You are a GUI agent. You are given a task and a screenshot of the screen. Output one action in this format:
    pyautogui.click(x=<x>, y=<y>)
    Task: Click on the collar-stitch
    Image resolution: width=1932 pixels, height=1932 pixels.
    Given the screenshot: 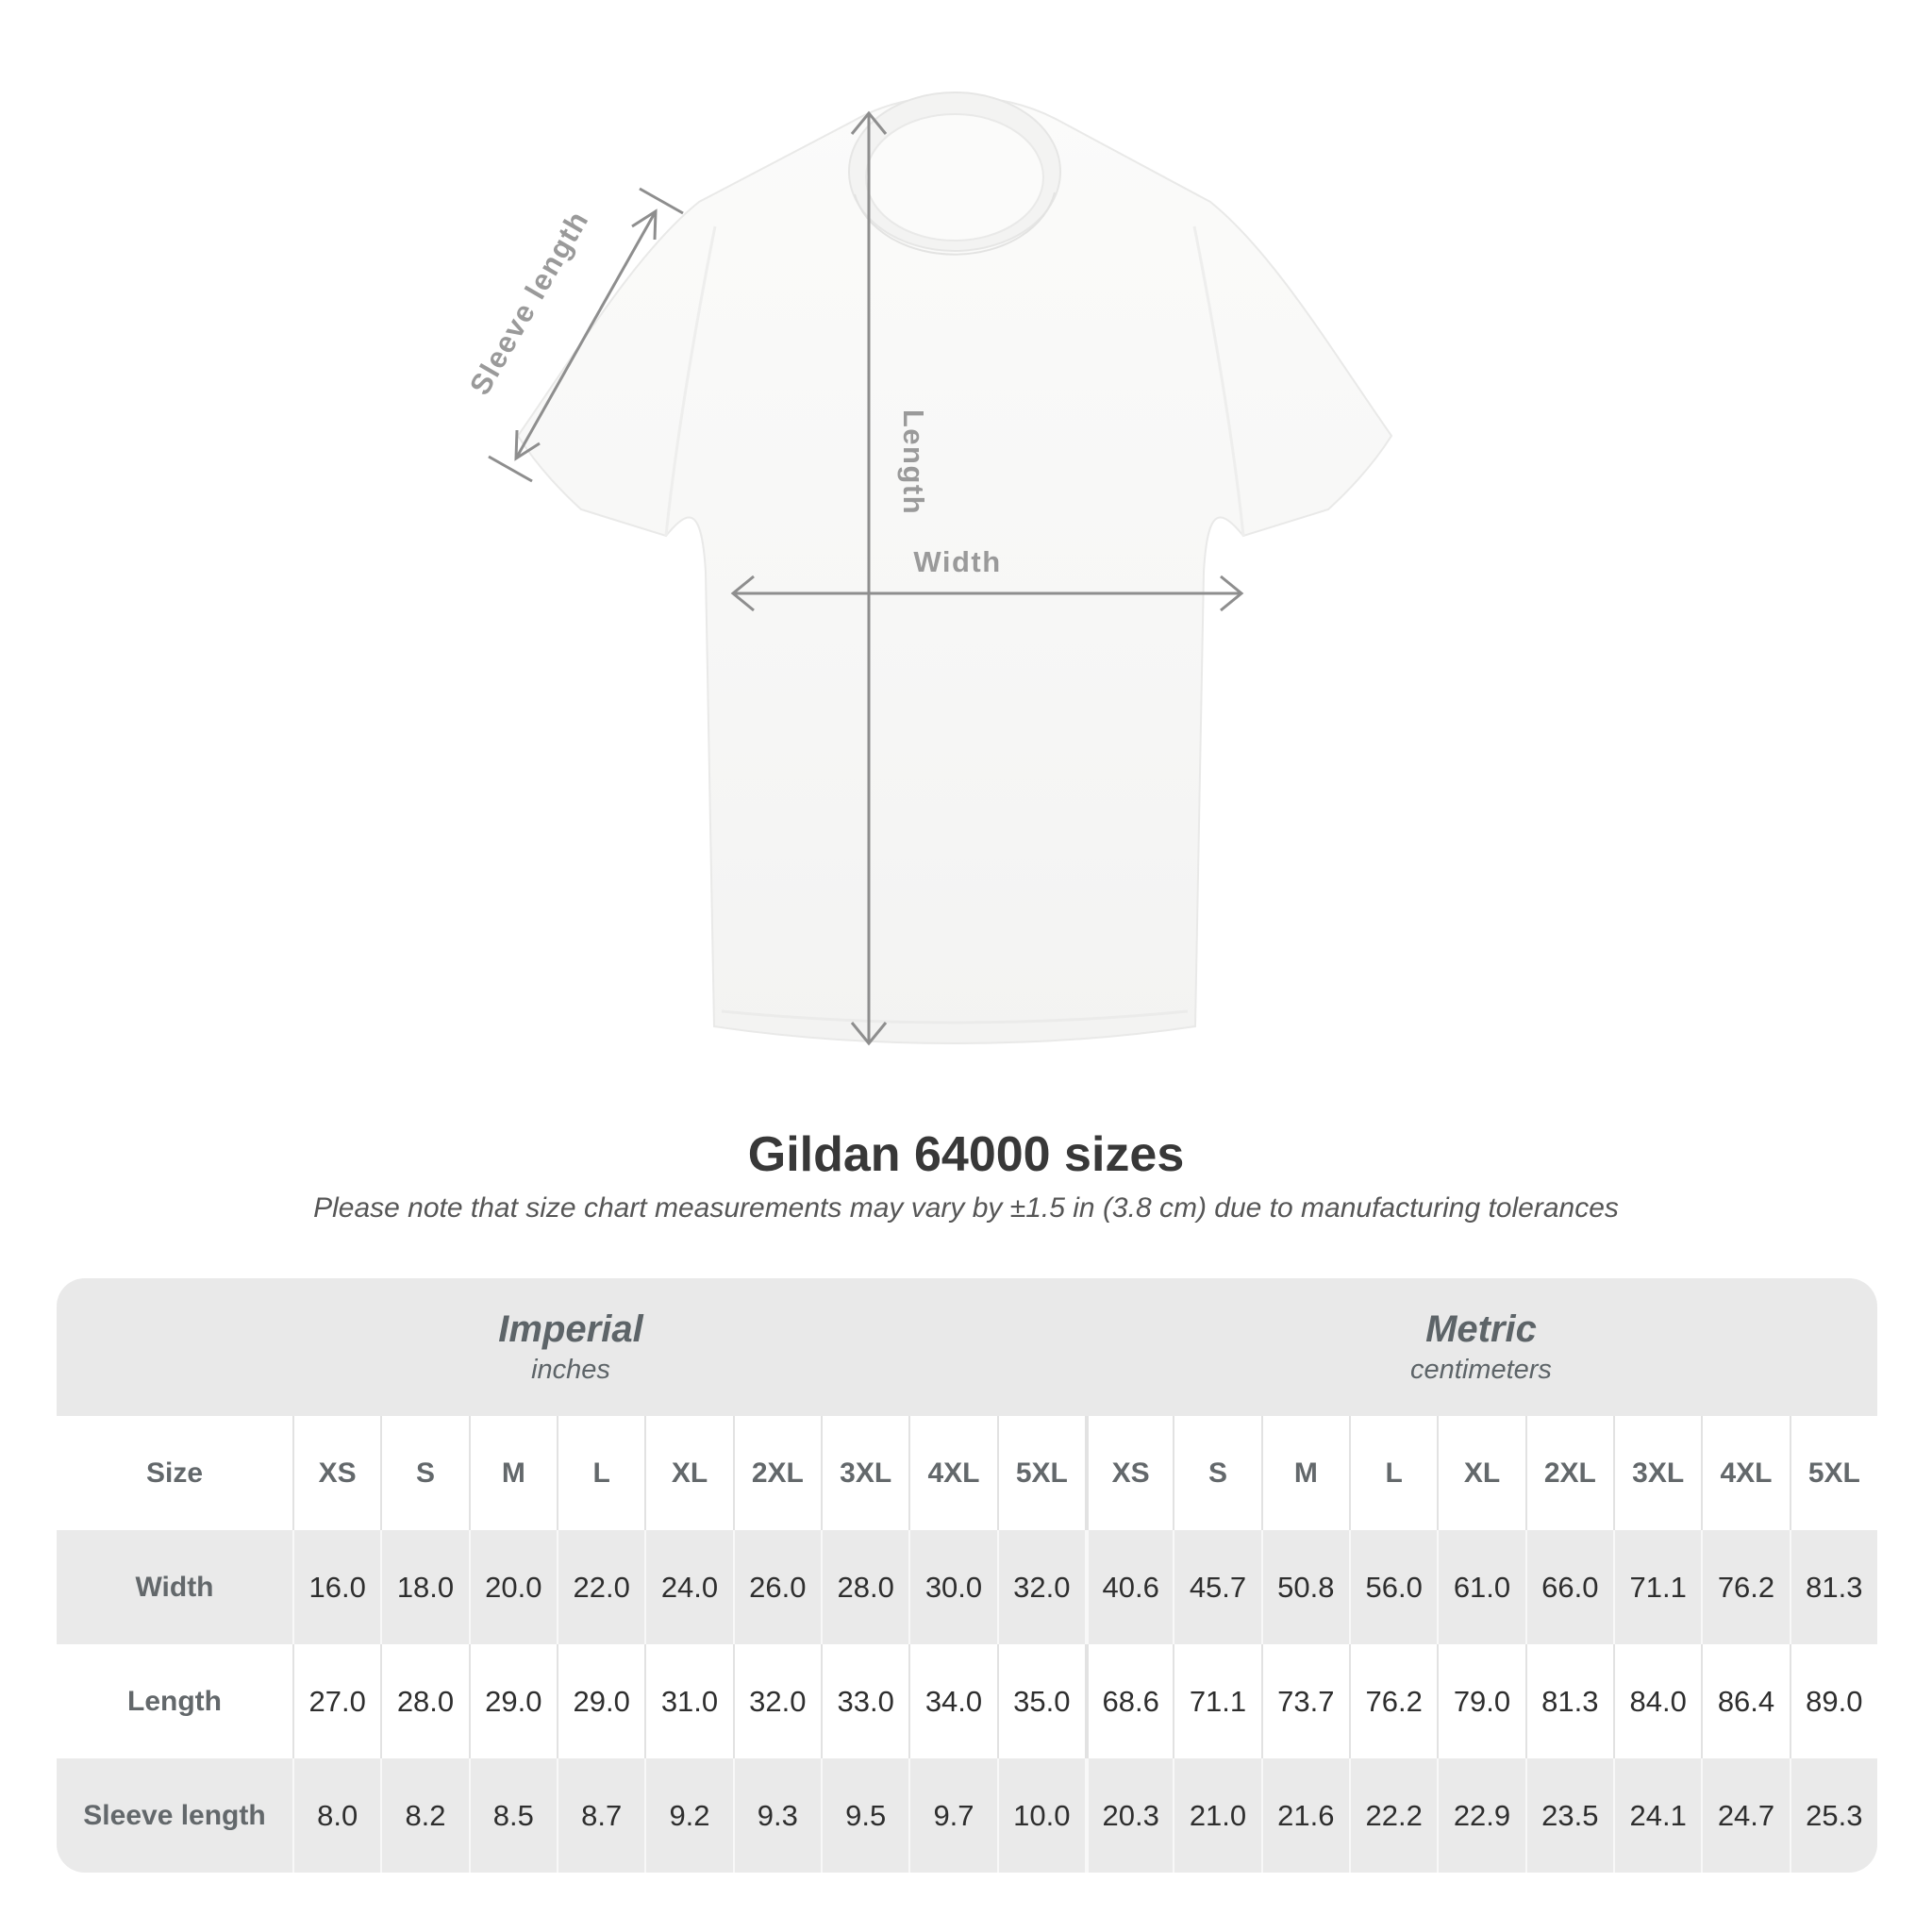 What is the action you would take?
    pyautogui.click(x=955, y=224)
    